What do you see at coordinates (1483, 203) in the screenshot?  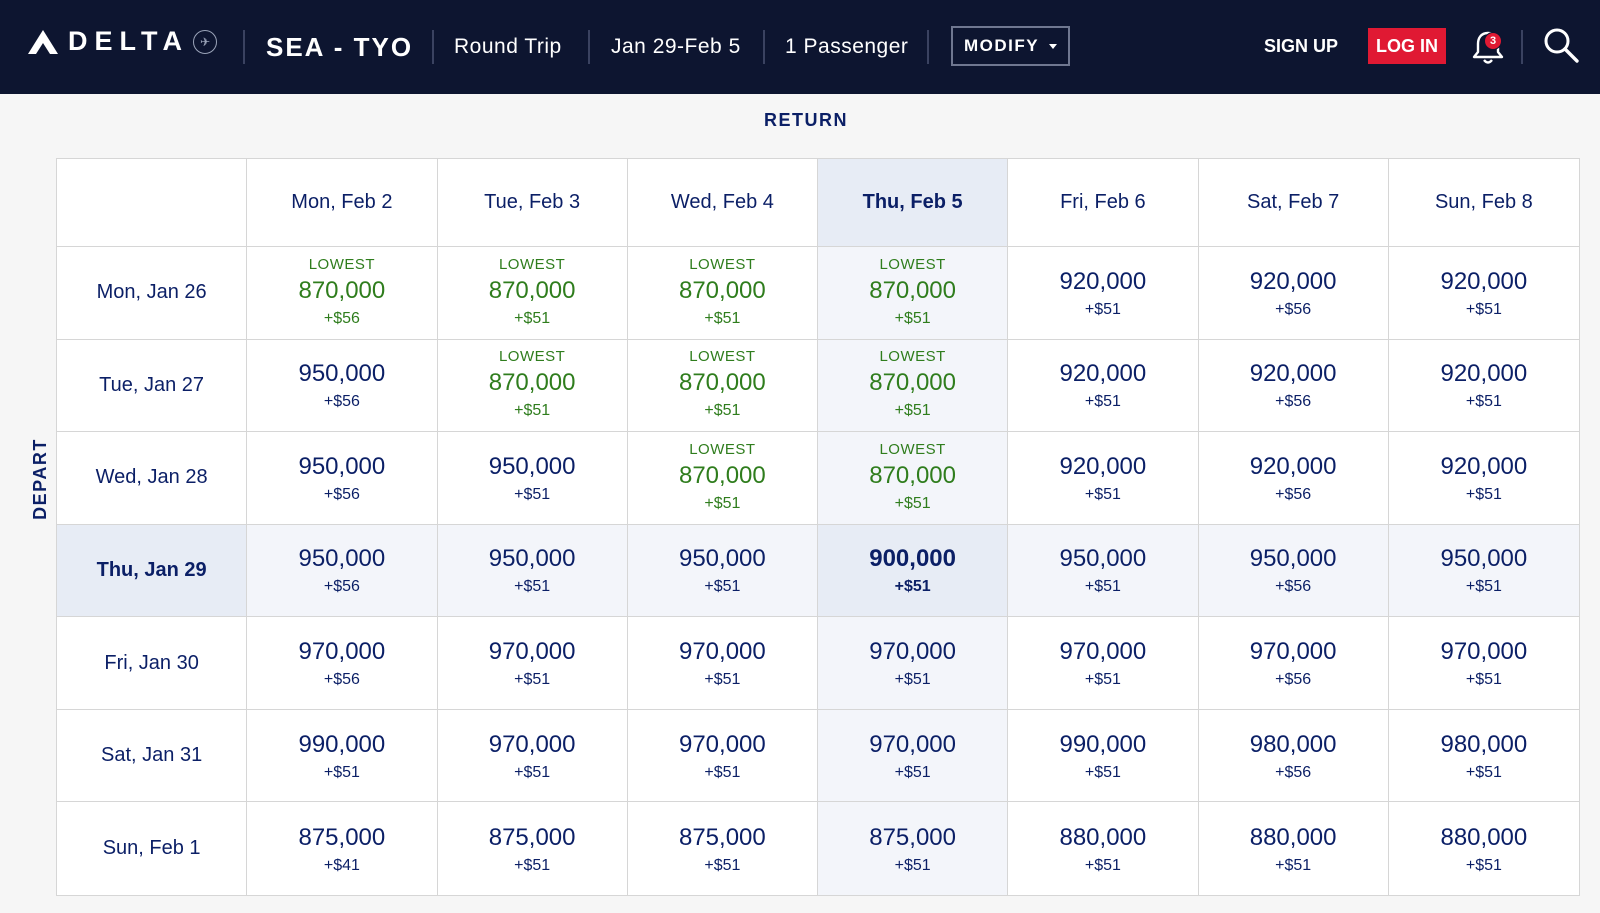 I see `return-date-header: Sun, Feb 8` at bounding box center [1483, 203].